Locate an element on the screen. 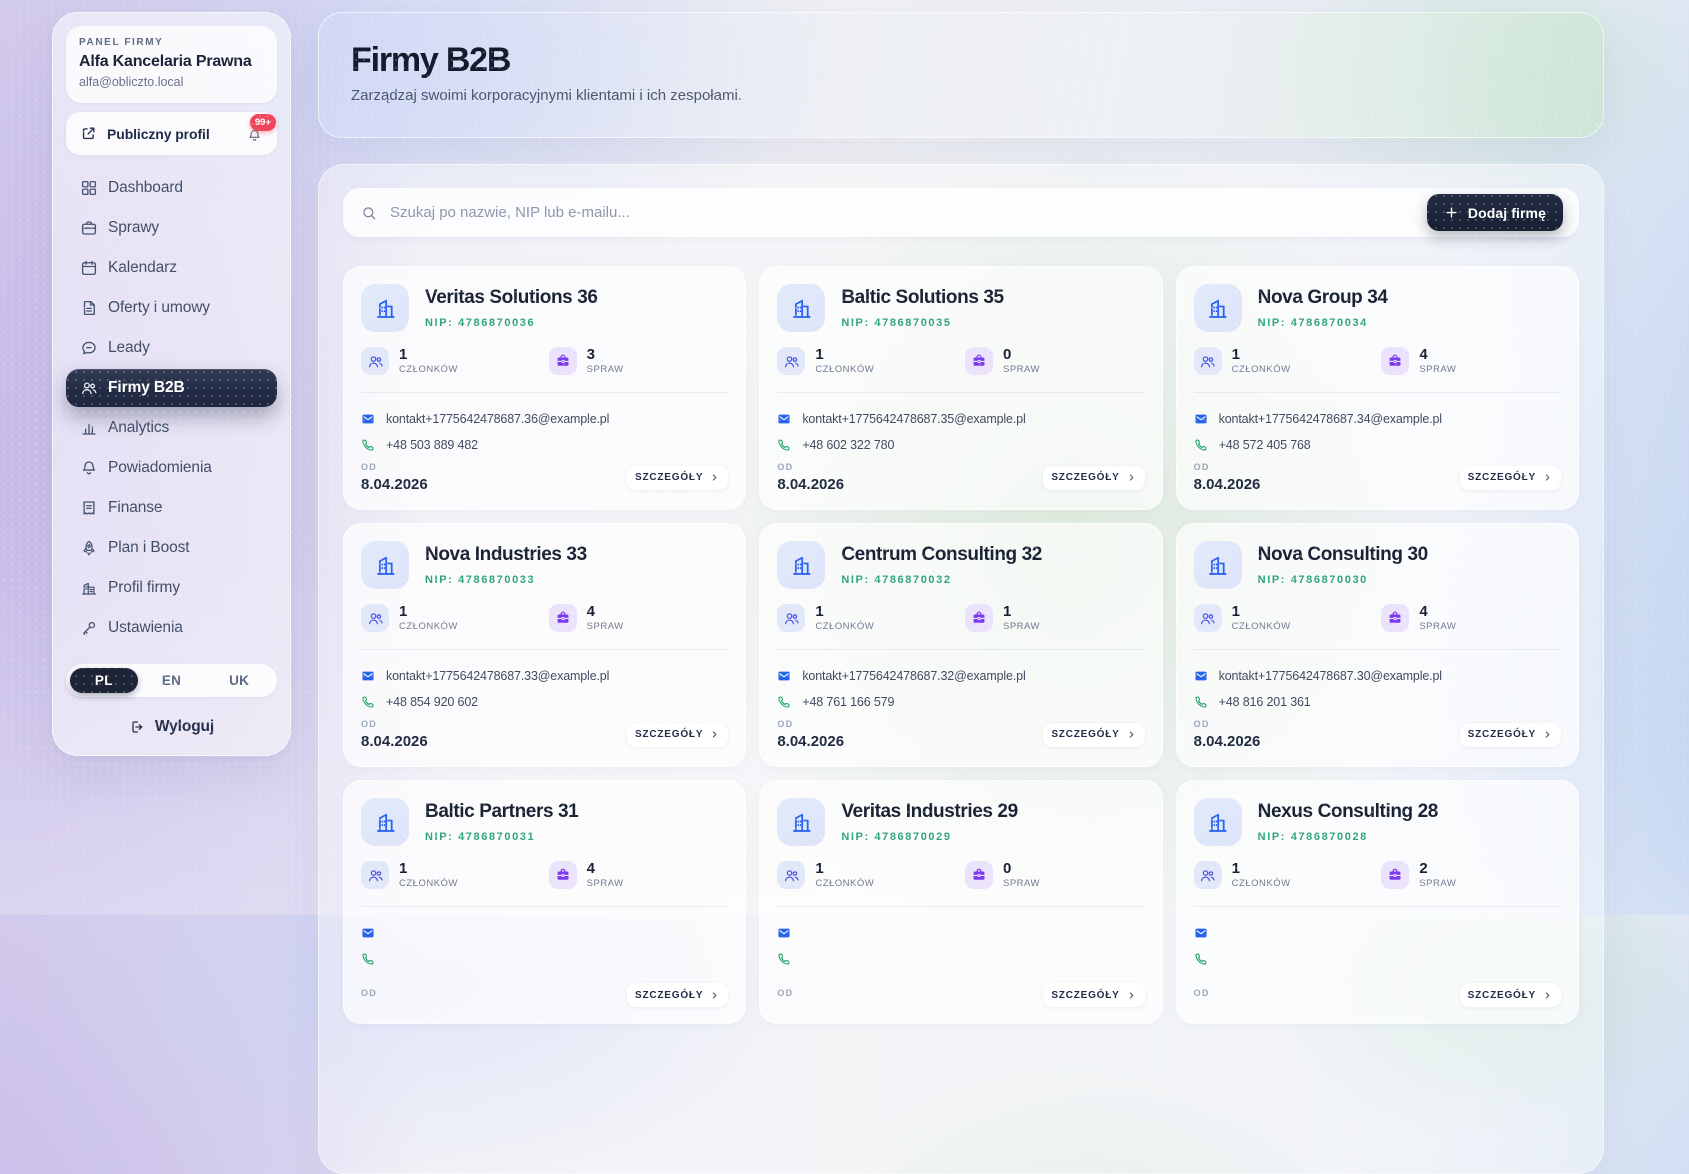  external-link-icon is located at coordinates (88, 133).